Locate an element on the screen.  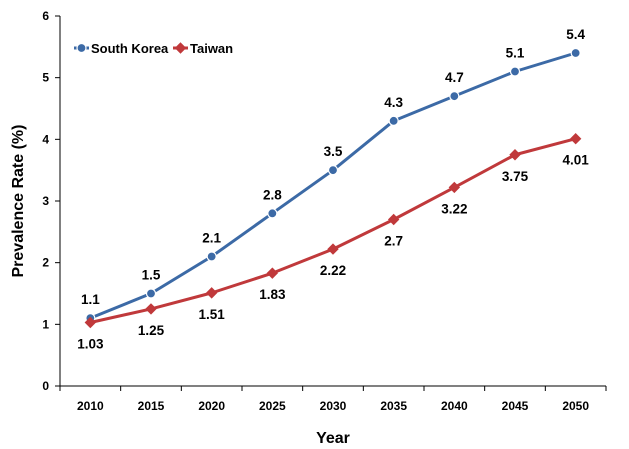
x-tick-label: 2030 is located at coordinates (333, 406).